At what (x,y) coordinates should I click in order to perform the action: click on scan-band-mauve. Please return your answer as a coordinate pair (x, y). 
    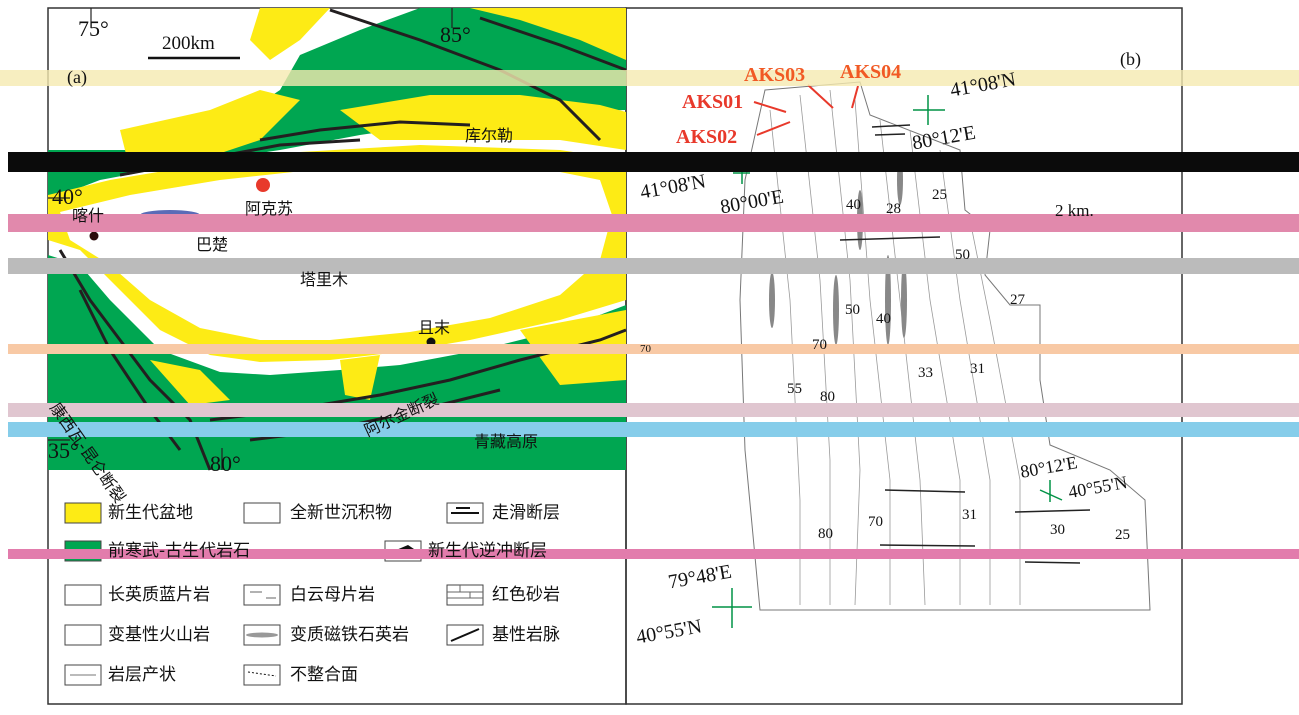
    Looking at the image, I should click on (653, 410).